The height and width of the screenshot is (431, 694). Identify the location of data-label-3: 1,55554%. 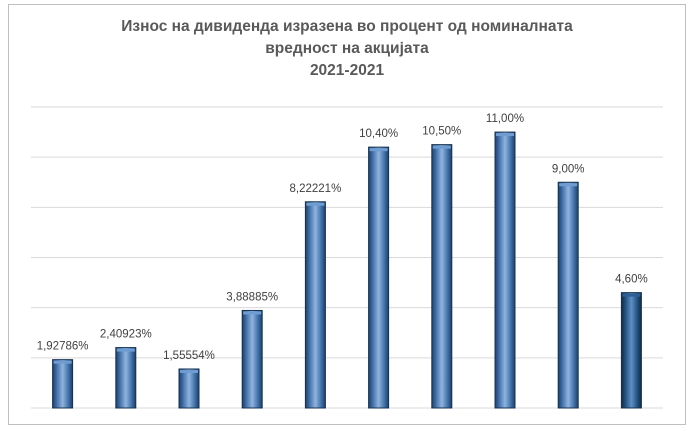
(189, 356).